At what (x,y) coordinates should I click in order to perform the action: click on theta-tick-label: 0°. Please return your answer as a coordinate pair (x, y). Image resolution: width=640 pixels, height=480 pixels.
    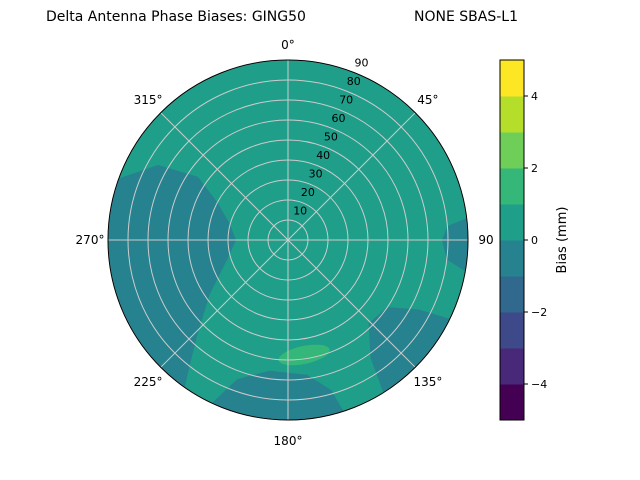
    Looking at the image, I should click on (288, 45).